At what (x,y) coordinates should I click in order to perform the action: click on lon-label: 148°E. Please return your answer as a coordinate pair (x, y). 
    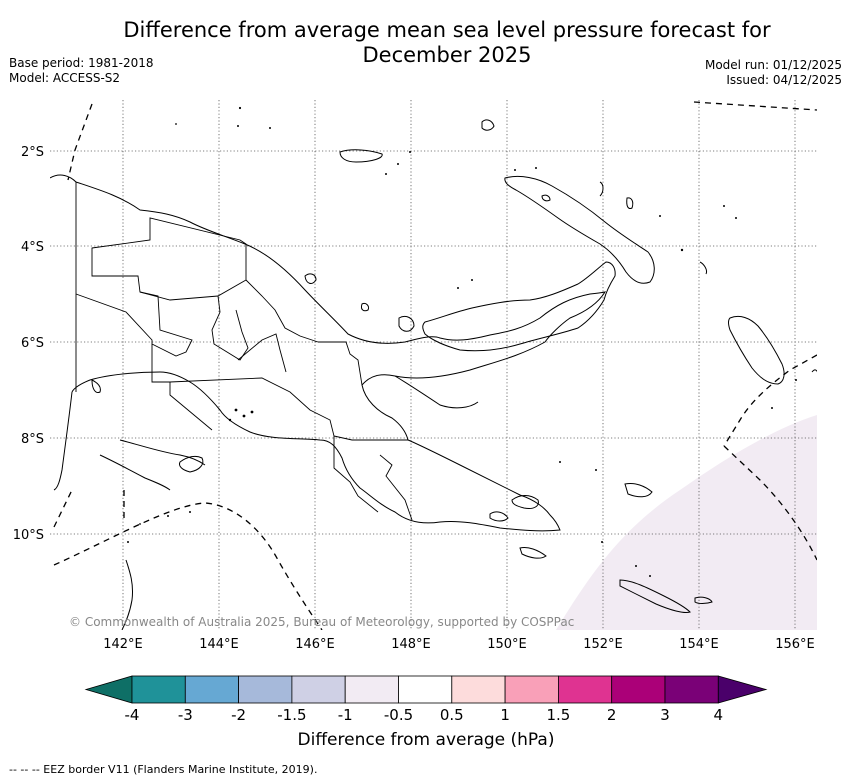
    Looking at the image, I should click on (411, 644).